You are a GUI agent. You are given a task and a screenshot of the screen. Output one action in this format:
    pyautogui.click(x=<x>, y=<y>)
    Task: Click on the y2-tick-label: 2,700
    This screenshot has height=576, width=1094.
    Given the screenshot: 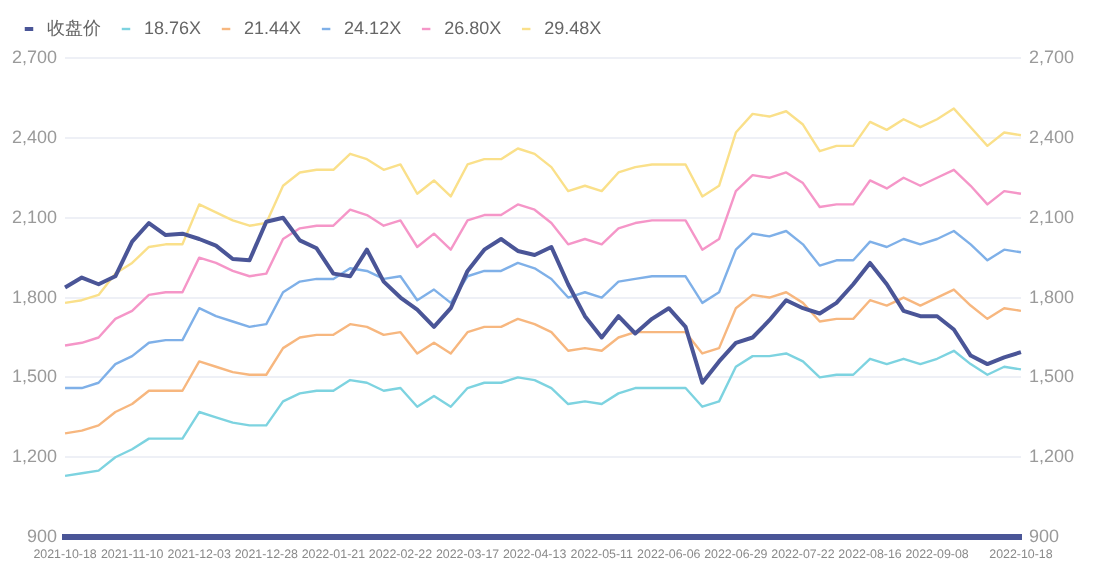 What is the action you would take?
    pyautogui.click(x=1051, y=56)
    